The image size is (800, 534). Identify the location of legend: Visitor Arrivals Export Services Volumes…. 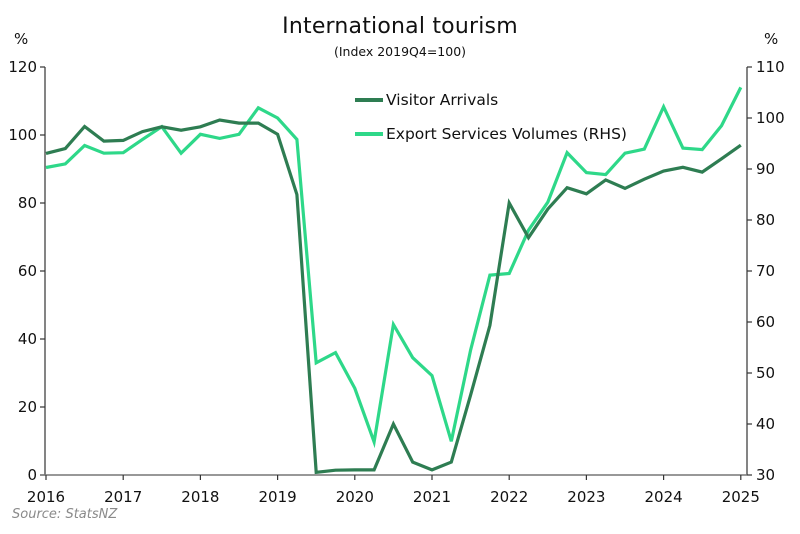
(491, 117).